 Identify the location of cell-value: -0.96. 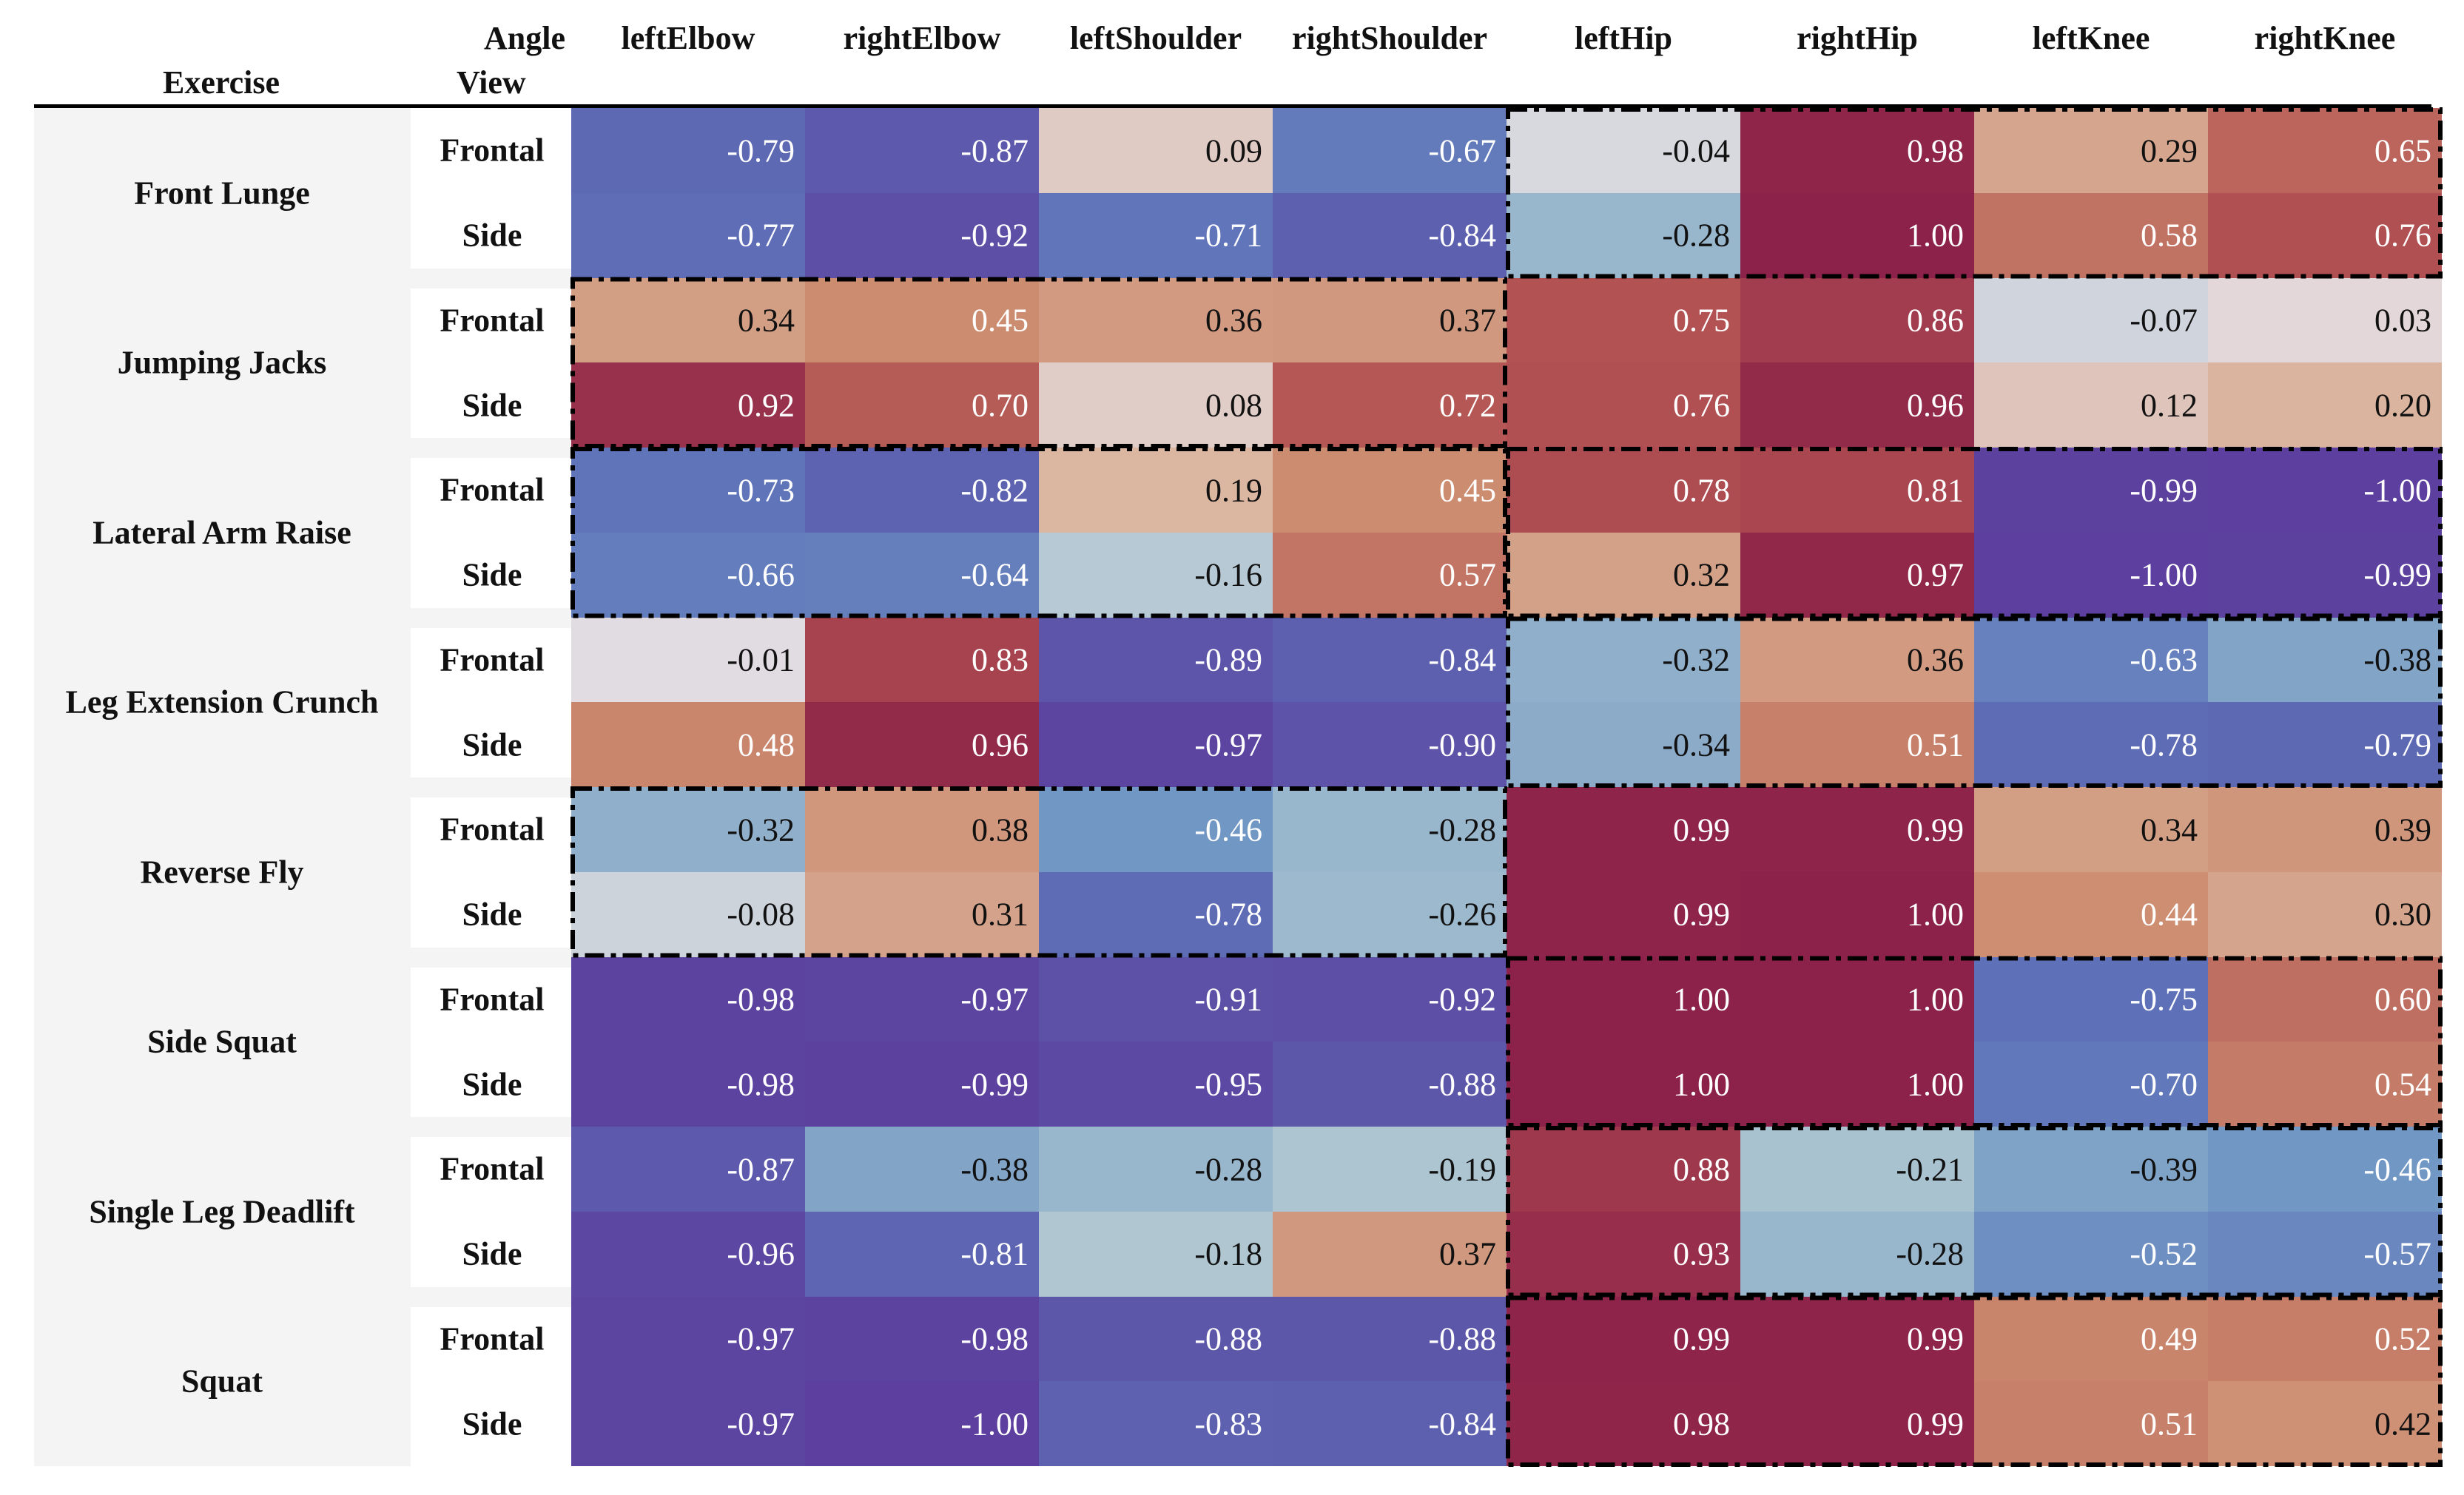
(761, 1253).